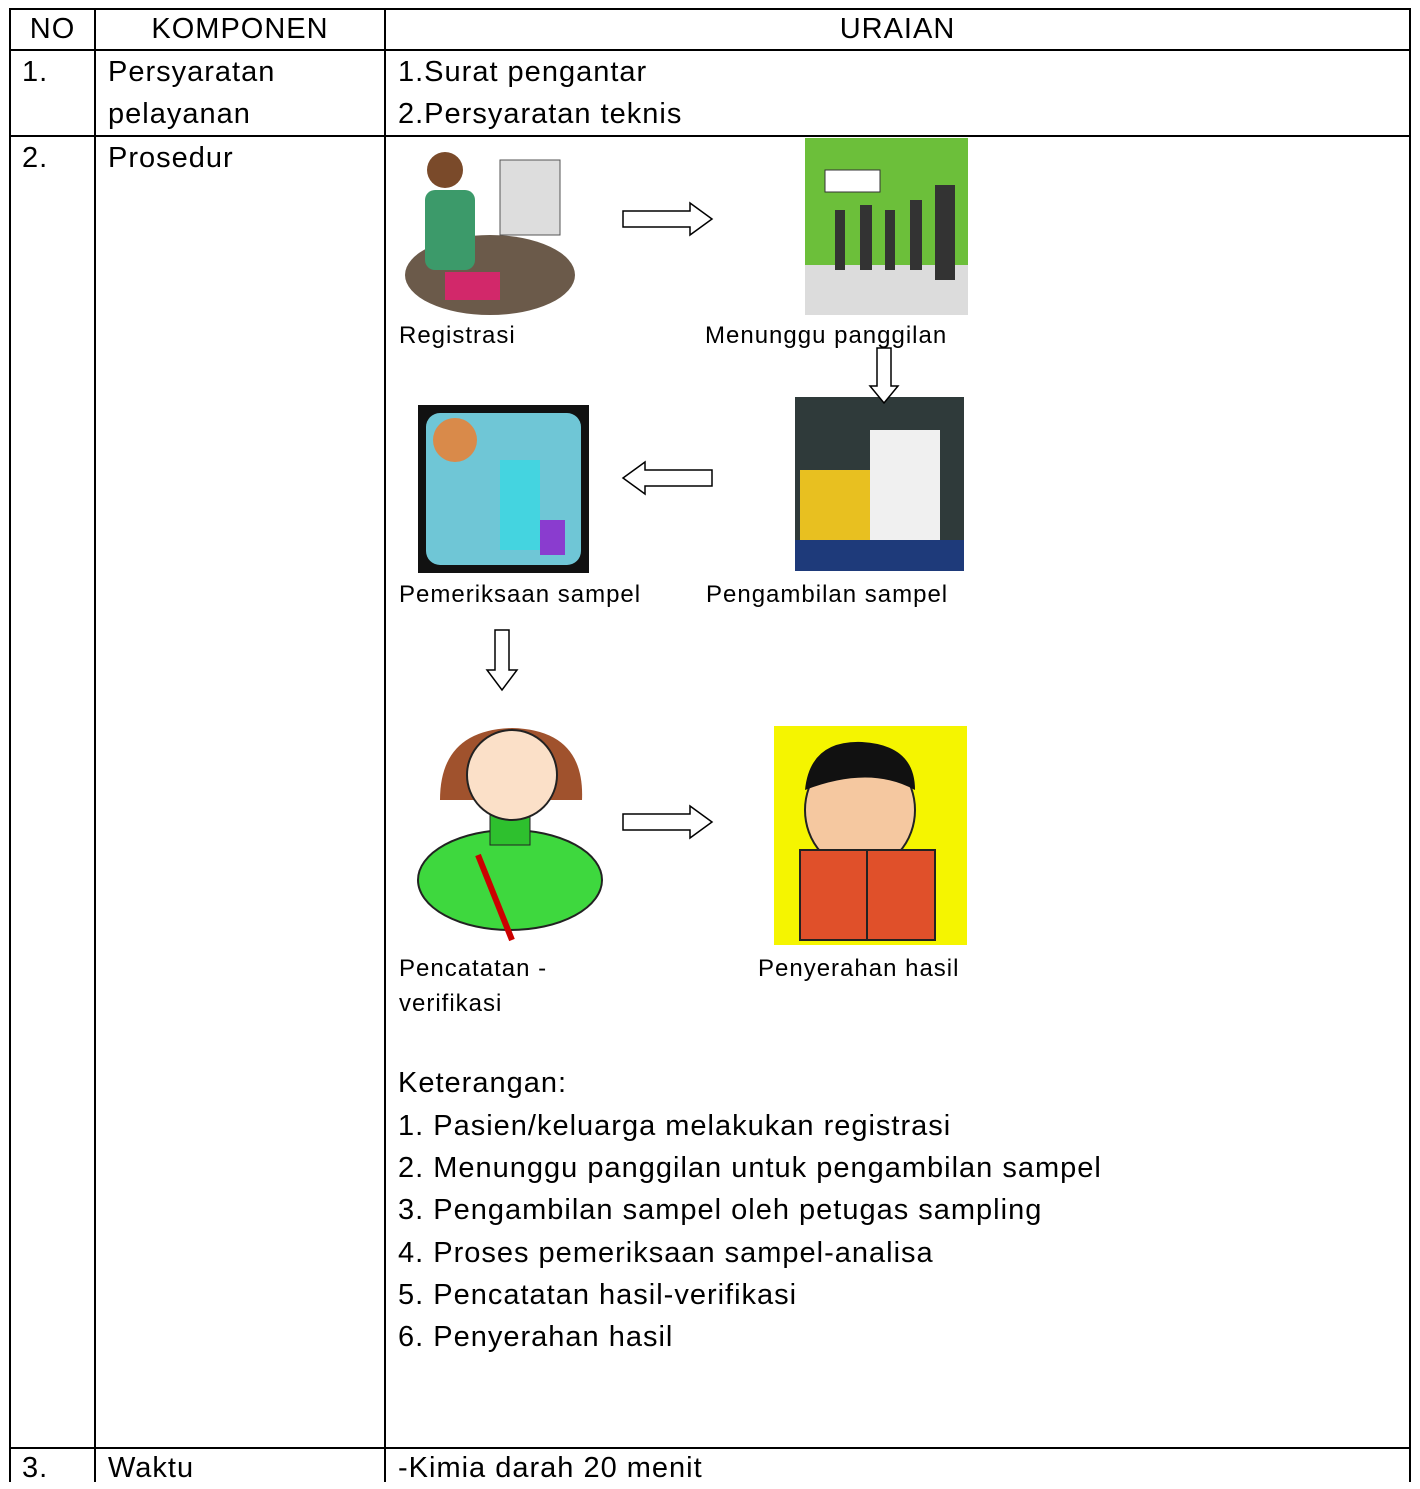 This screenshot has height=1489, width=1420. What do you see at coordinates (536, 1337) in the screenshot?
I see `note: 6. Penyerahan hasil` at bounding box center [536, 1337].